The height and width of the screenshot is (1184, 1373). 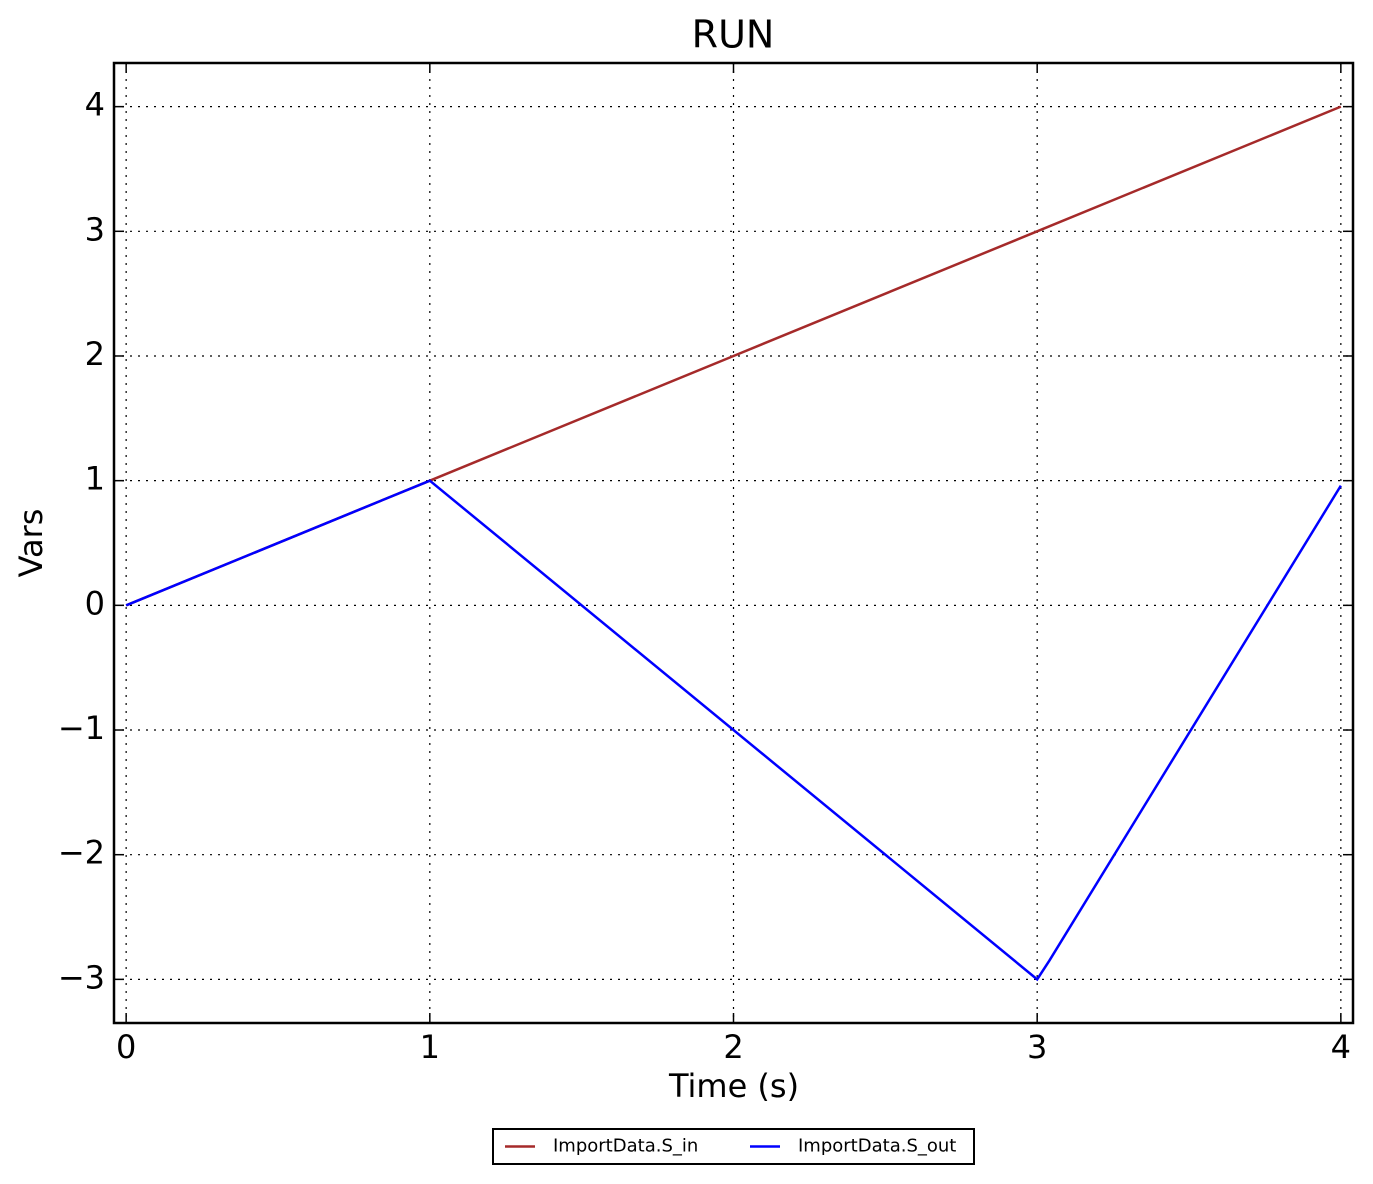 I want to click on legend-label: ImportData.S_in, so click(x=625, y=1146).